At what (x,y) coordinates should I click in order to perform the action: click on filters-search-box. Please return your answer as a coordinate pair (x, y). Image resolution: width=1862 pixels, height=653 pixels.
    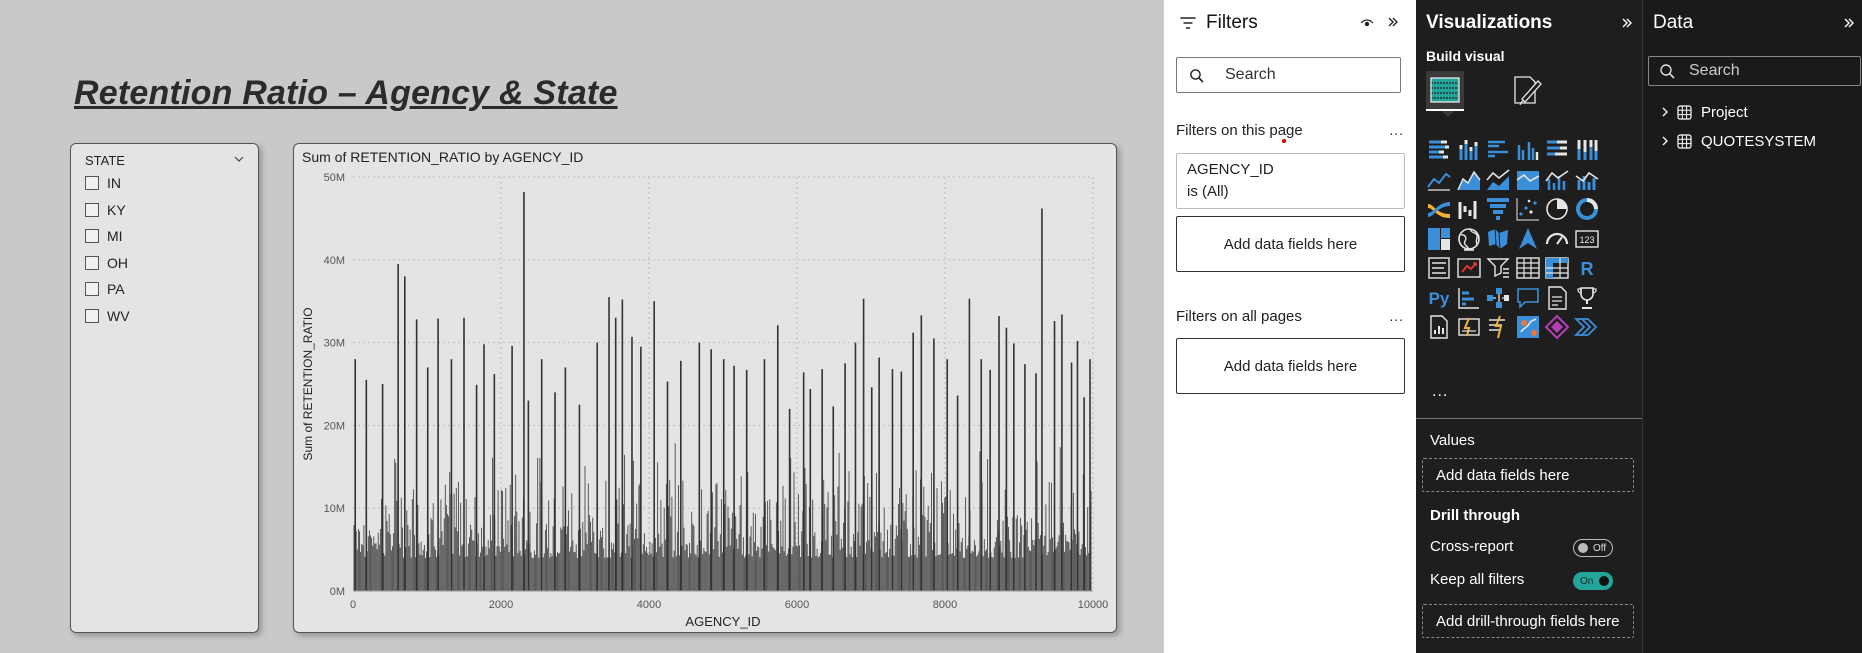
    Looking at the image, I should click on (1288, 75).